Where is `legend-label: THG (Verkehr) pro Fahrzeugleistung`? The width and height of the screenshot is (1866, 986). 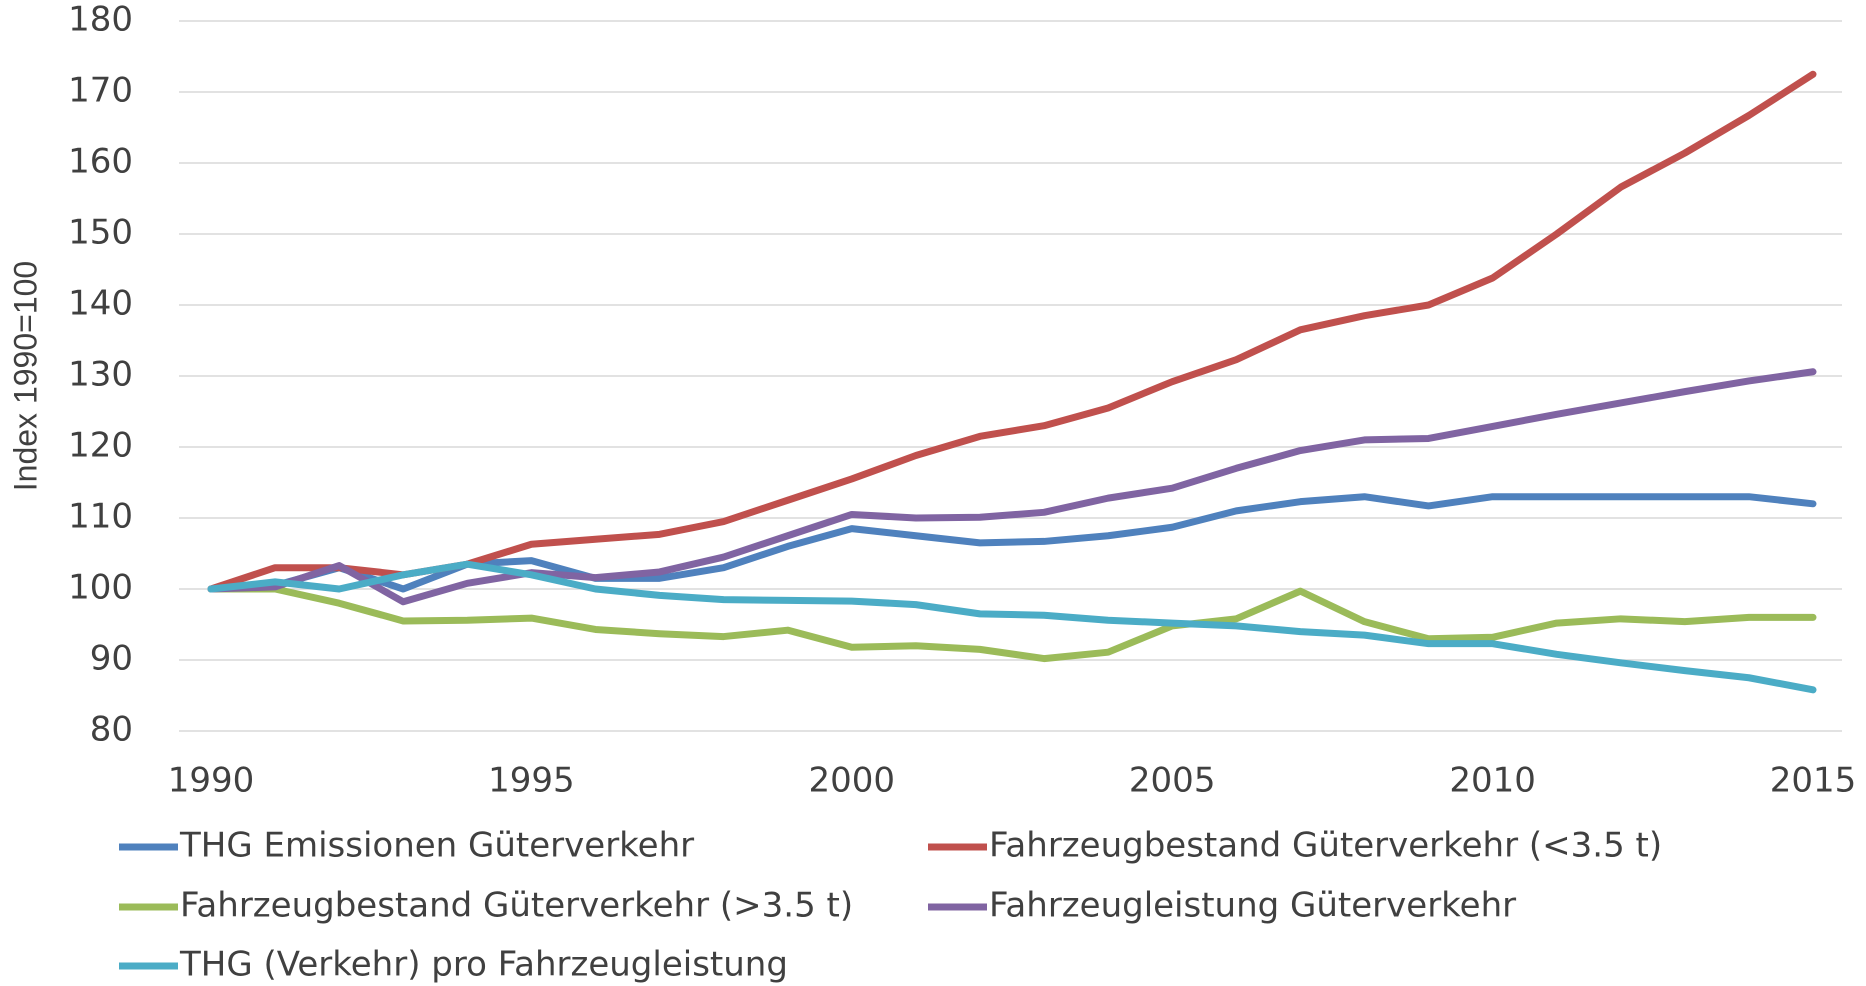 legend-label: THG (Verkehr) pro Fahrzeugleistung is located at coordinates (483, 965).